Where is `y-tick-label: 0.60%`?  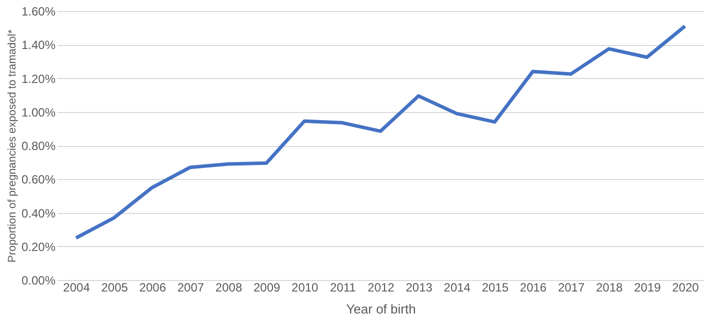
y-tick-label: 0.60% is located at coordinates (38, 179).